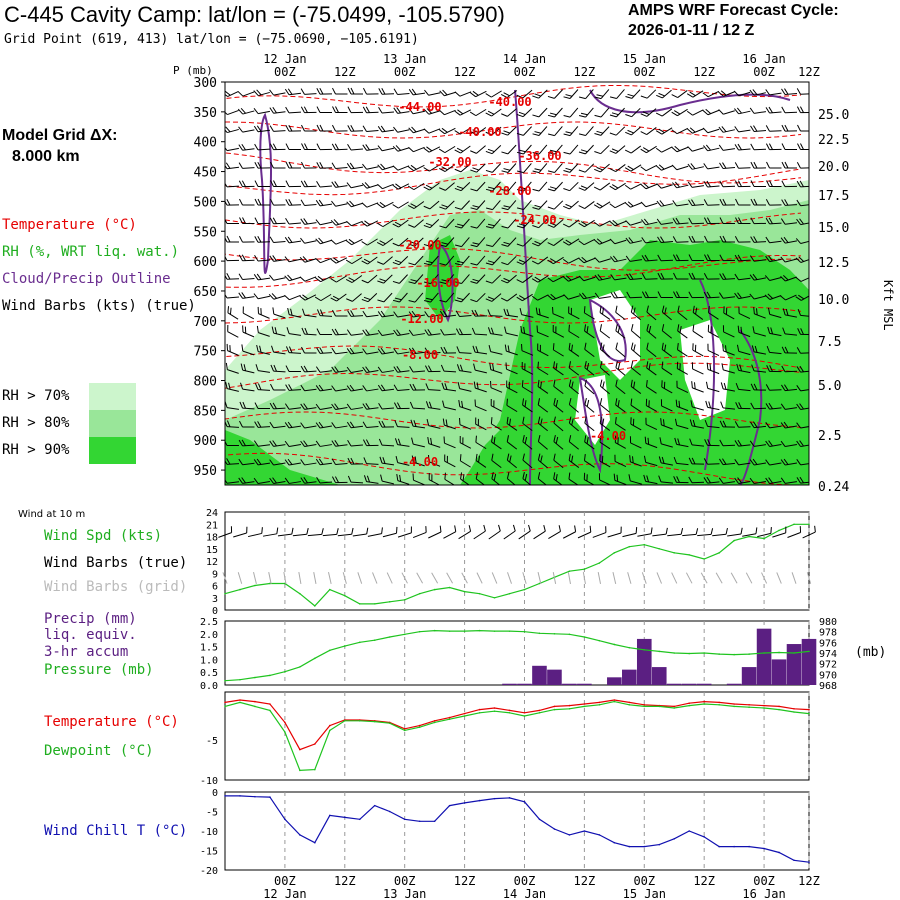  What do you see at coordinates (809, 881) in the screenshot?
I see `time-tick-bottom: 12Z` at bounding box center [809, 881].